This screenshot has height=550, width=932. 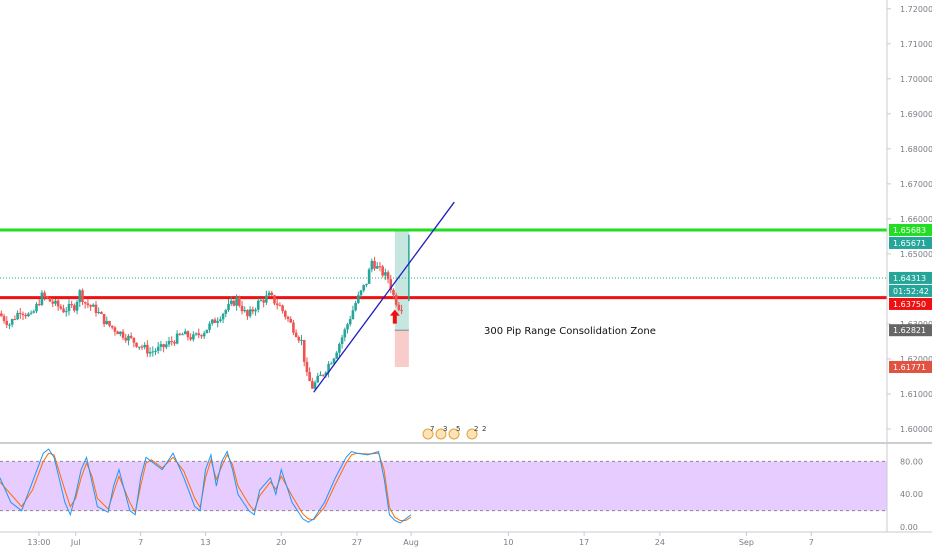 I want to click on time-tick-label: 10, so click(x=508, y=542).